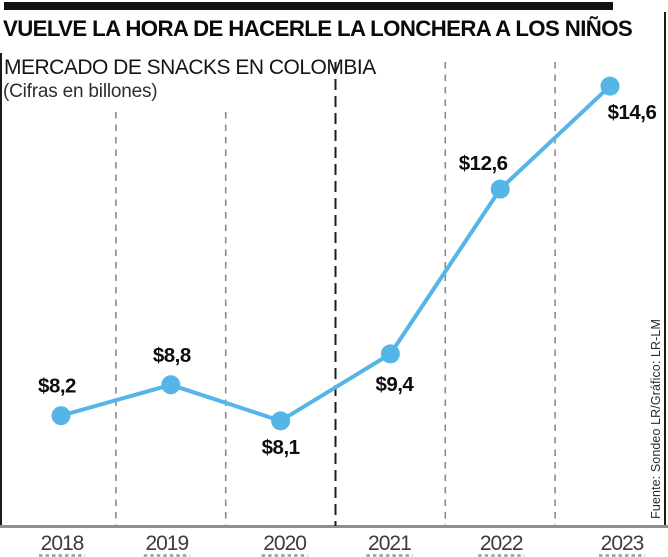  I want to click on year-tick-label-2021: 2021, so click(389, 543).